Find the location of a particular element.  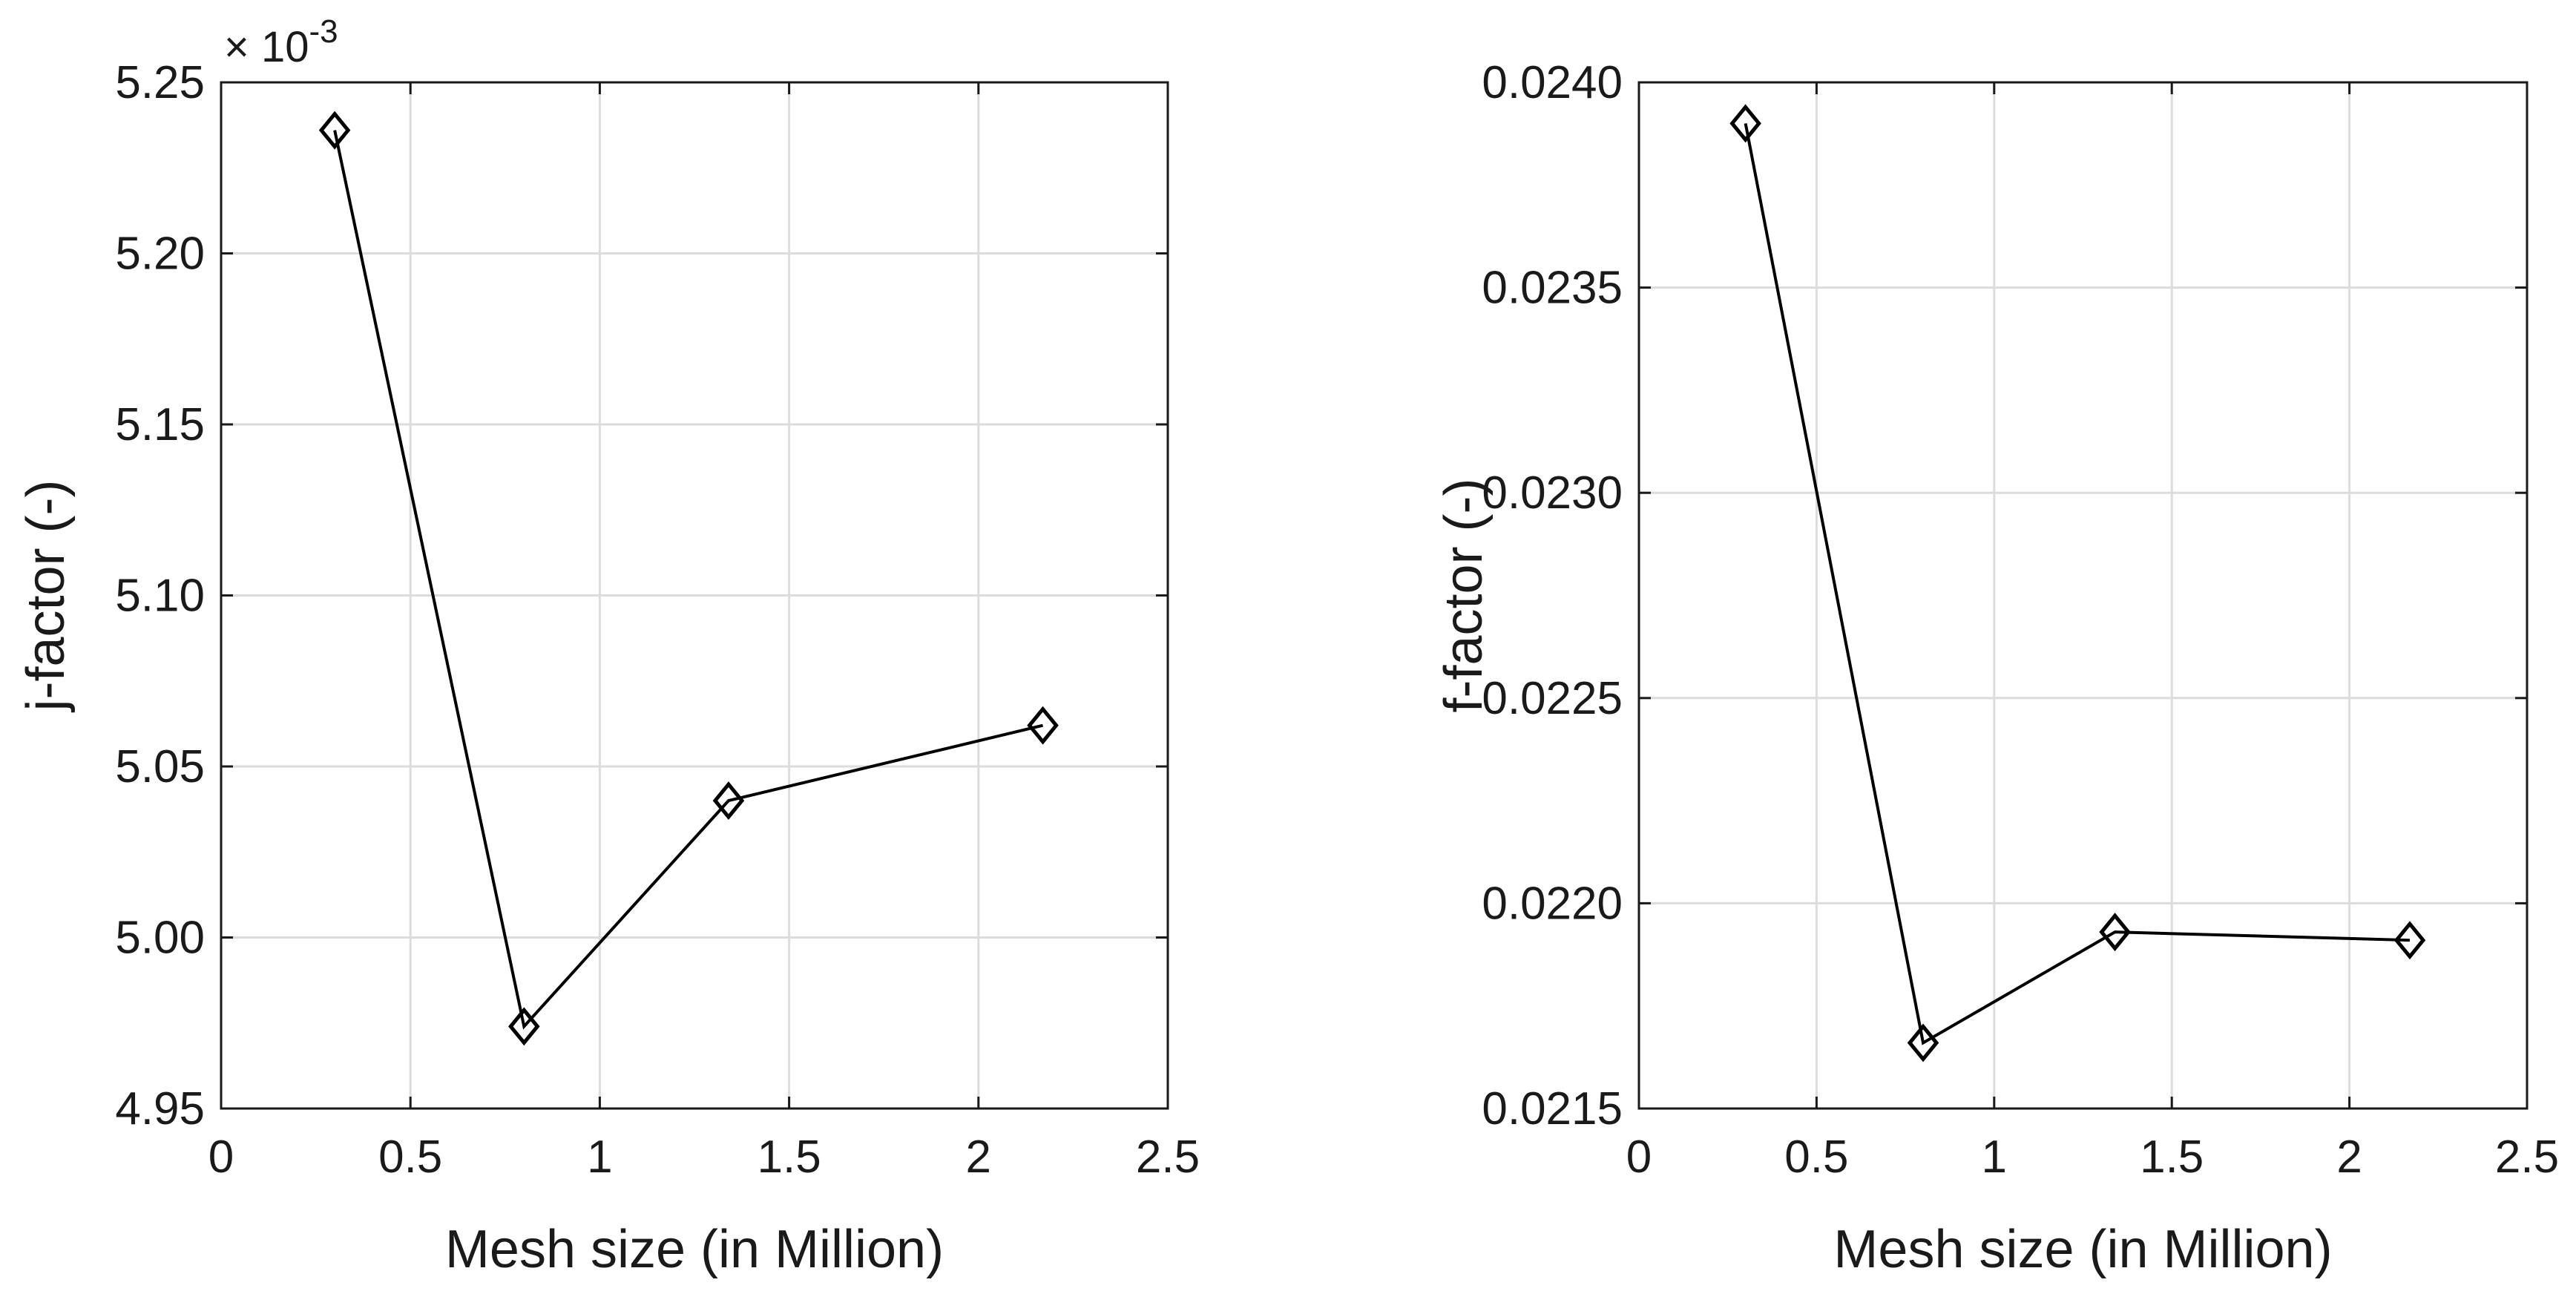

y-tick-label: 0.0220 is located at coordinates (1552, 904).